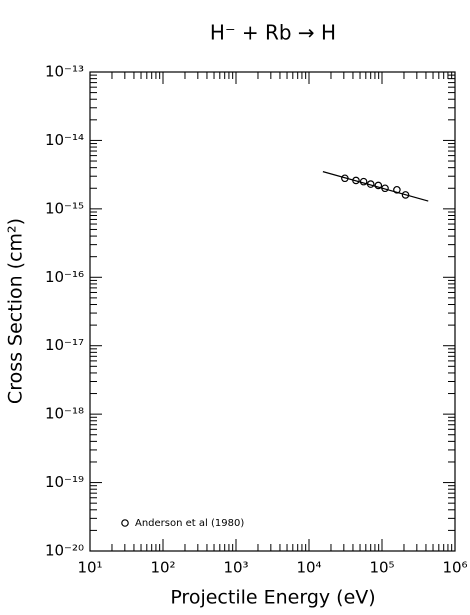 The width and height of the screenshot is (470, 615). What do you see at coordinates (64, 345) in the screenshot?
I see `y-tick-label: 10⁻¹⁷` at bounding box center [64, 345].